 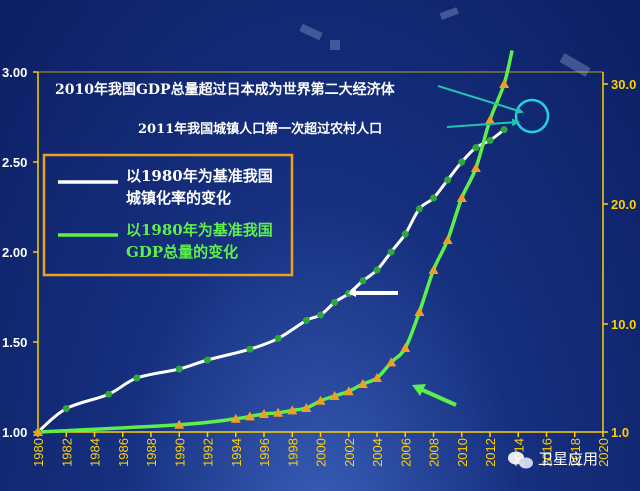 What do you see at coordinates (225, 89) in the screenshot?
I see `annotation-2010-gdp: 2010年我国GDP总量超过日本成为世界第二大经济体` at bounding box center [225, 89].